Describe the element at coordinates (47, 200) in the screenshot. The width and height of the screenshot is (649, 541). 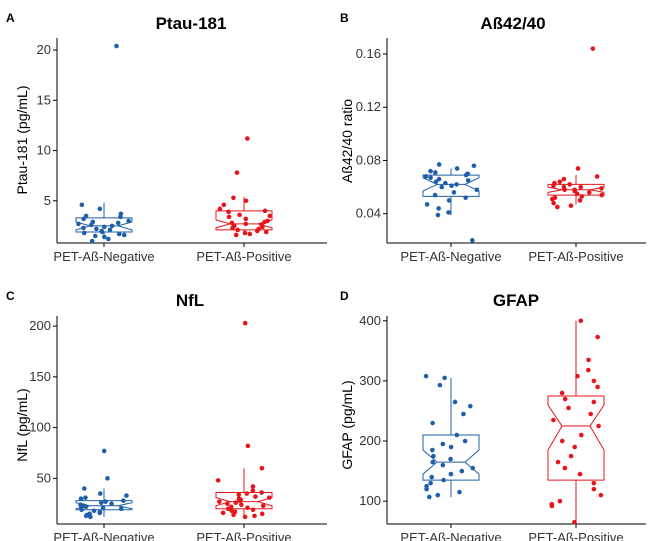
I see `y-tick-label: 5` at that location.